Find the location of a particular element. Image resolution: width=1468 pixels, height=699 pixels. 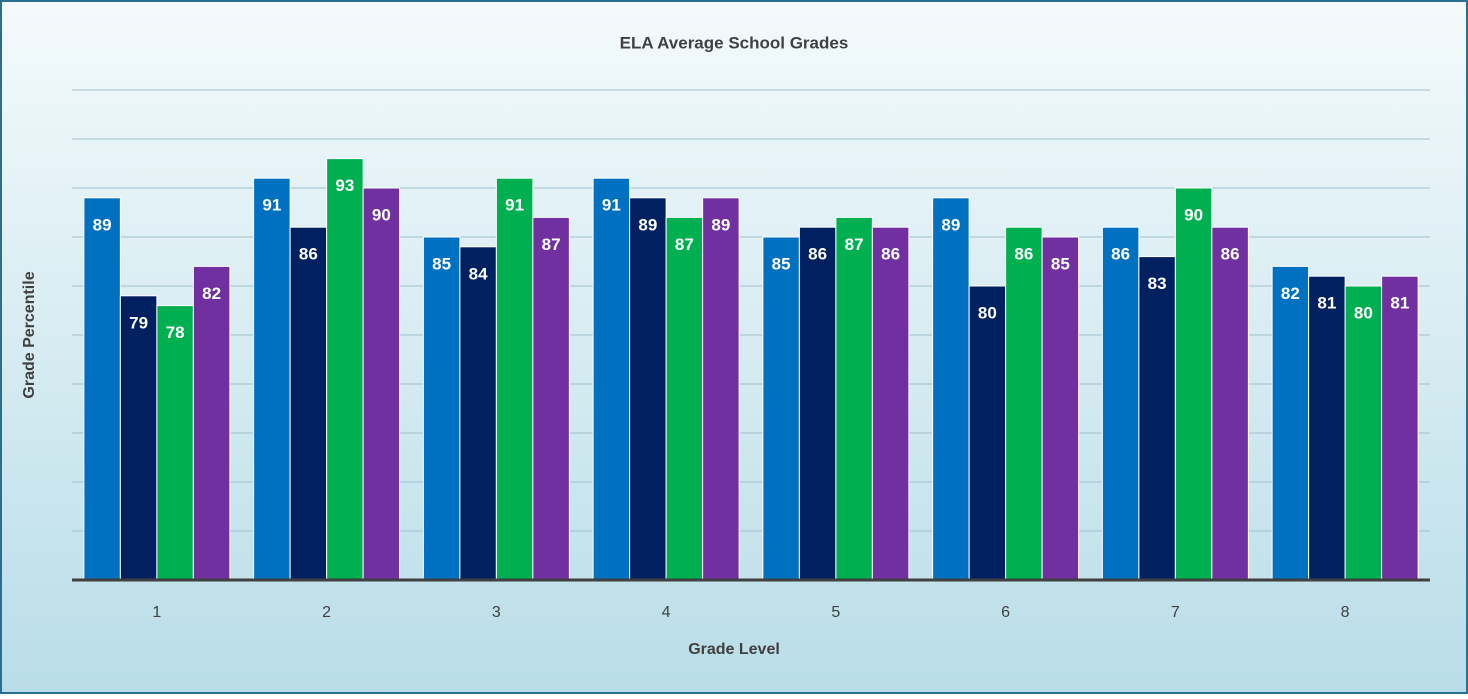

data-label: 78 is located at coordinates (175, 332).